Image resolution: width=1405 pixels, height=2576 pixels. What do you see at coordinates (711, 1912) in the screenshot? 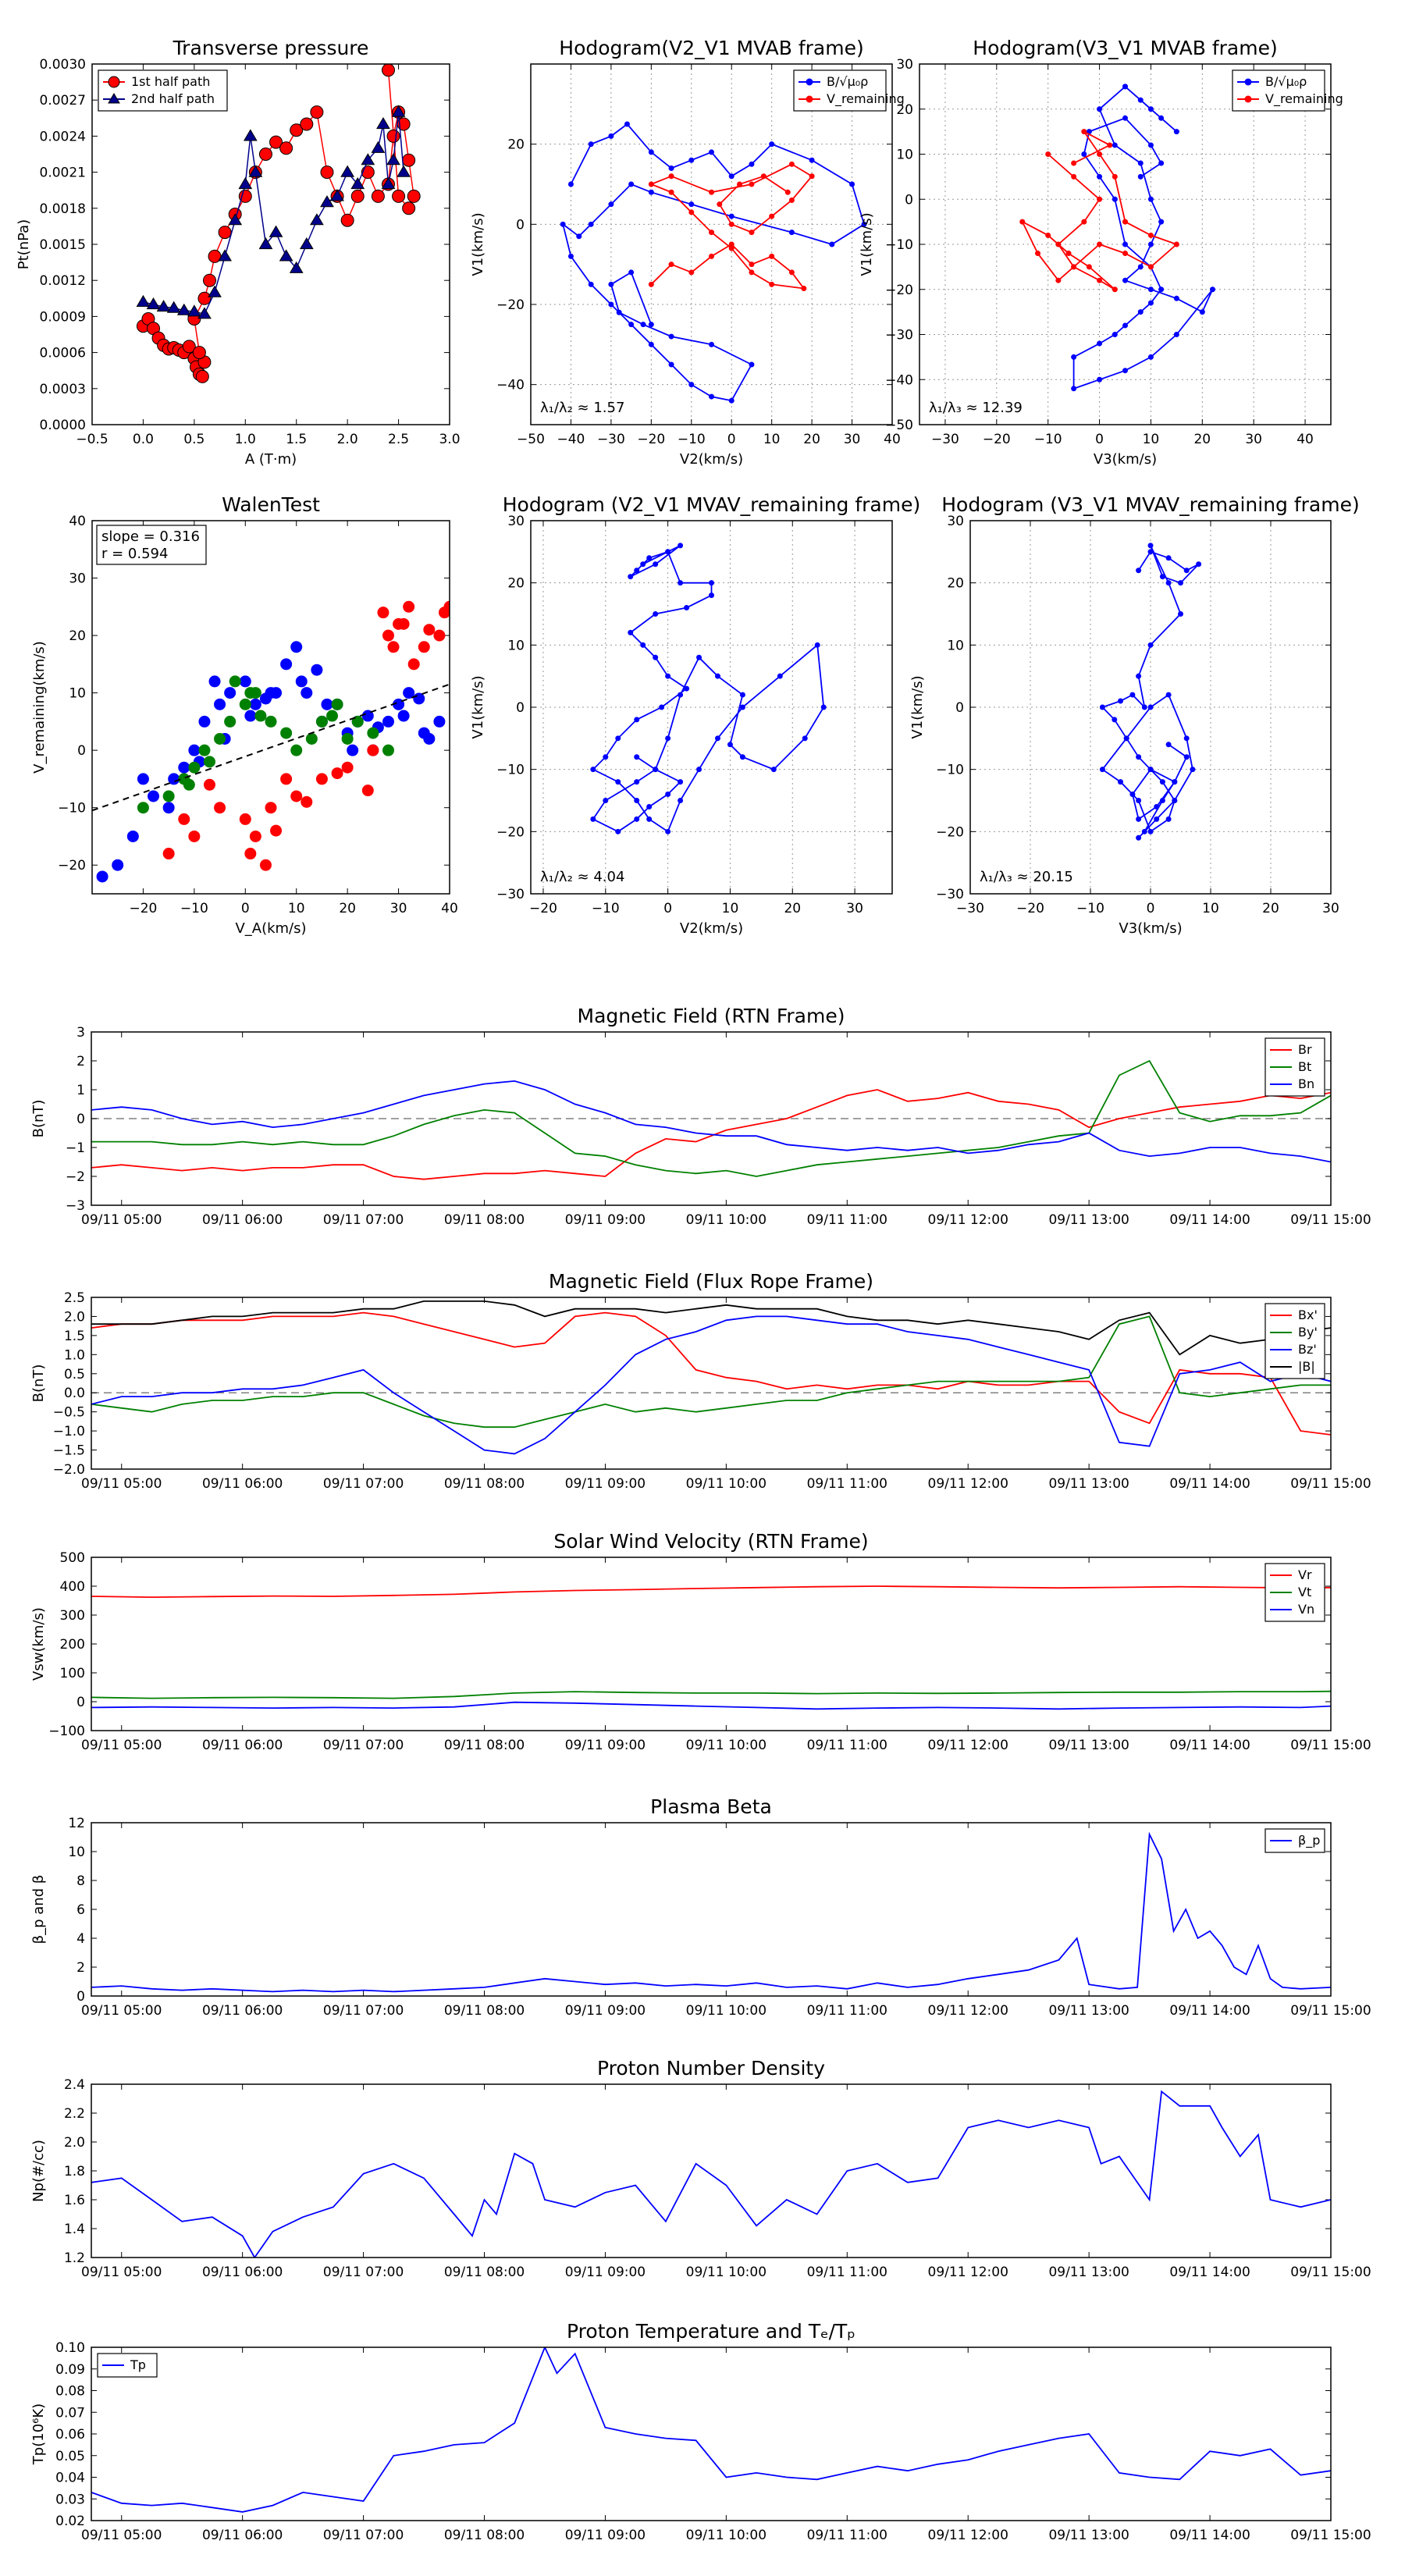
I see `series-line-β_p` at bounding box center [711, 1912].